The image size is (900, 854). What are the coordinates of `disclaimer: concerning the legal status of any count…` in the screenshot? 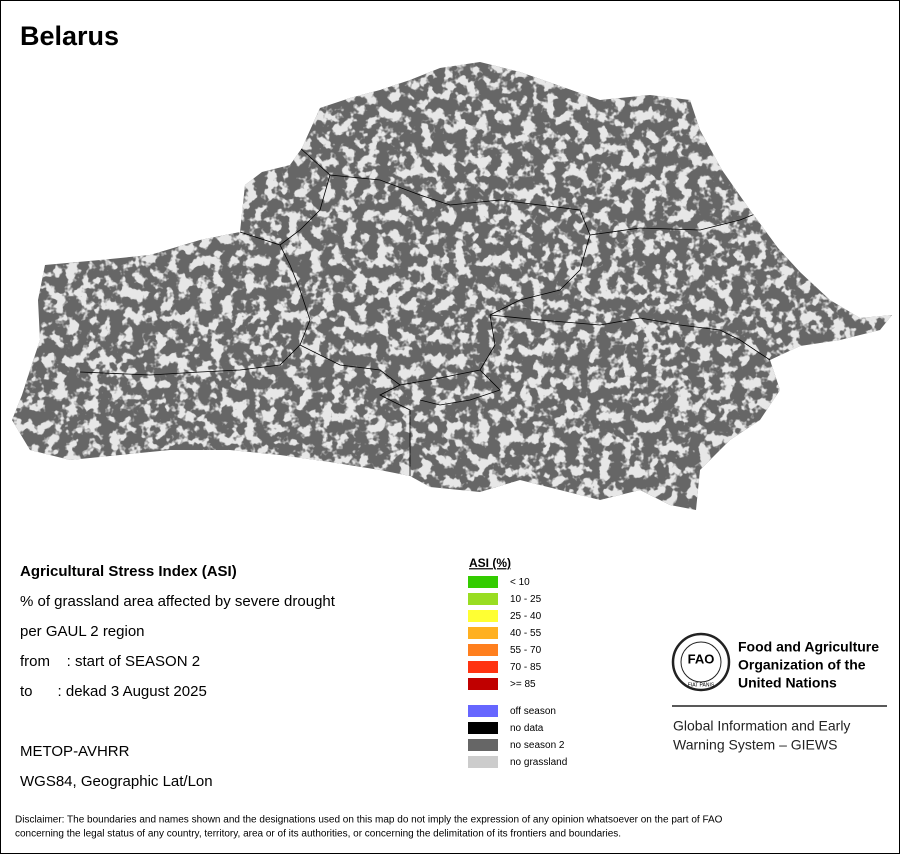 It's located at (318, 834).